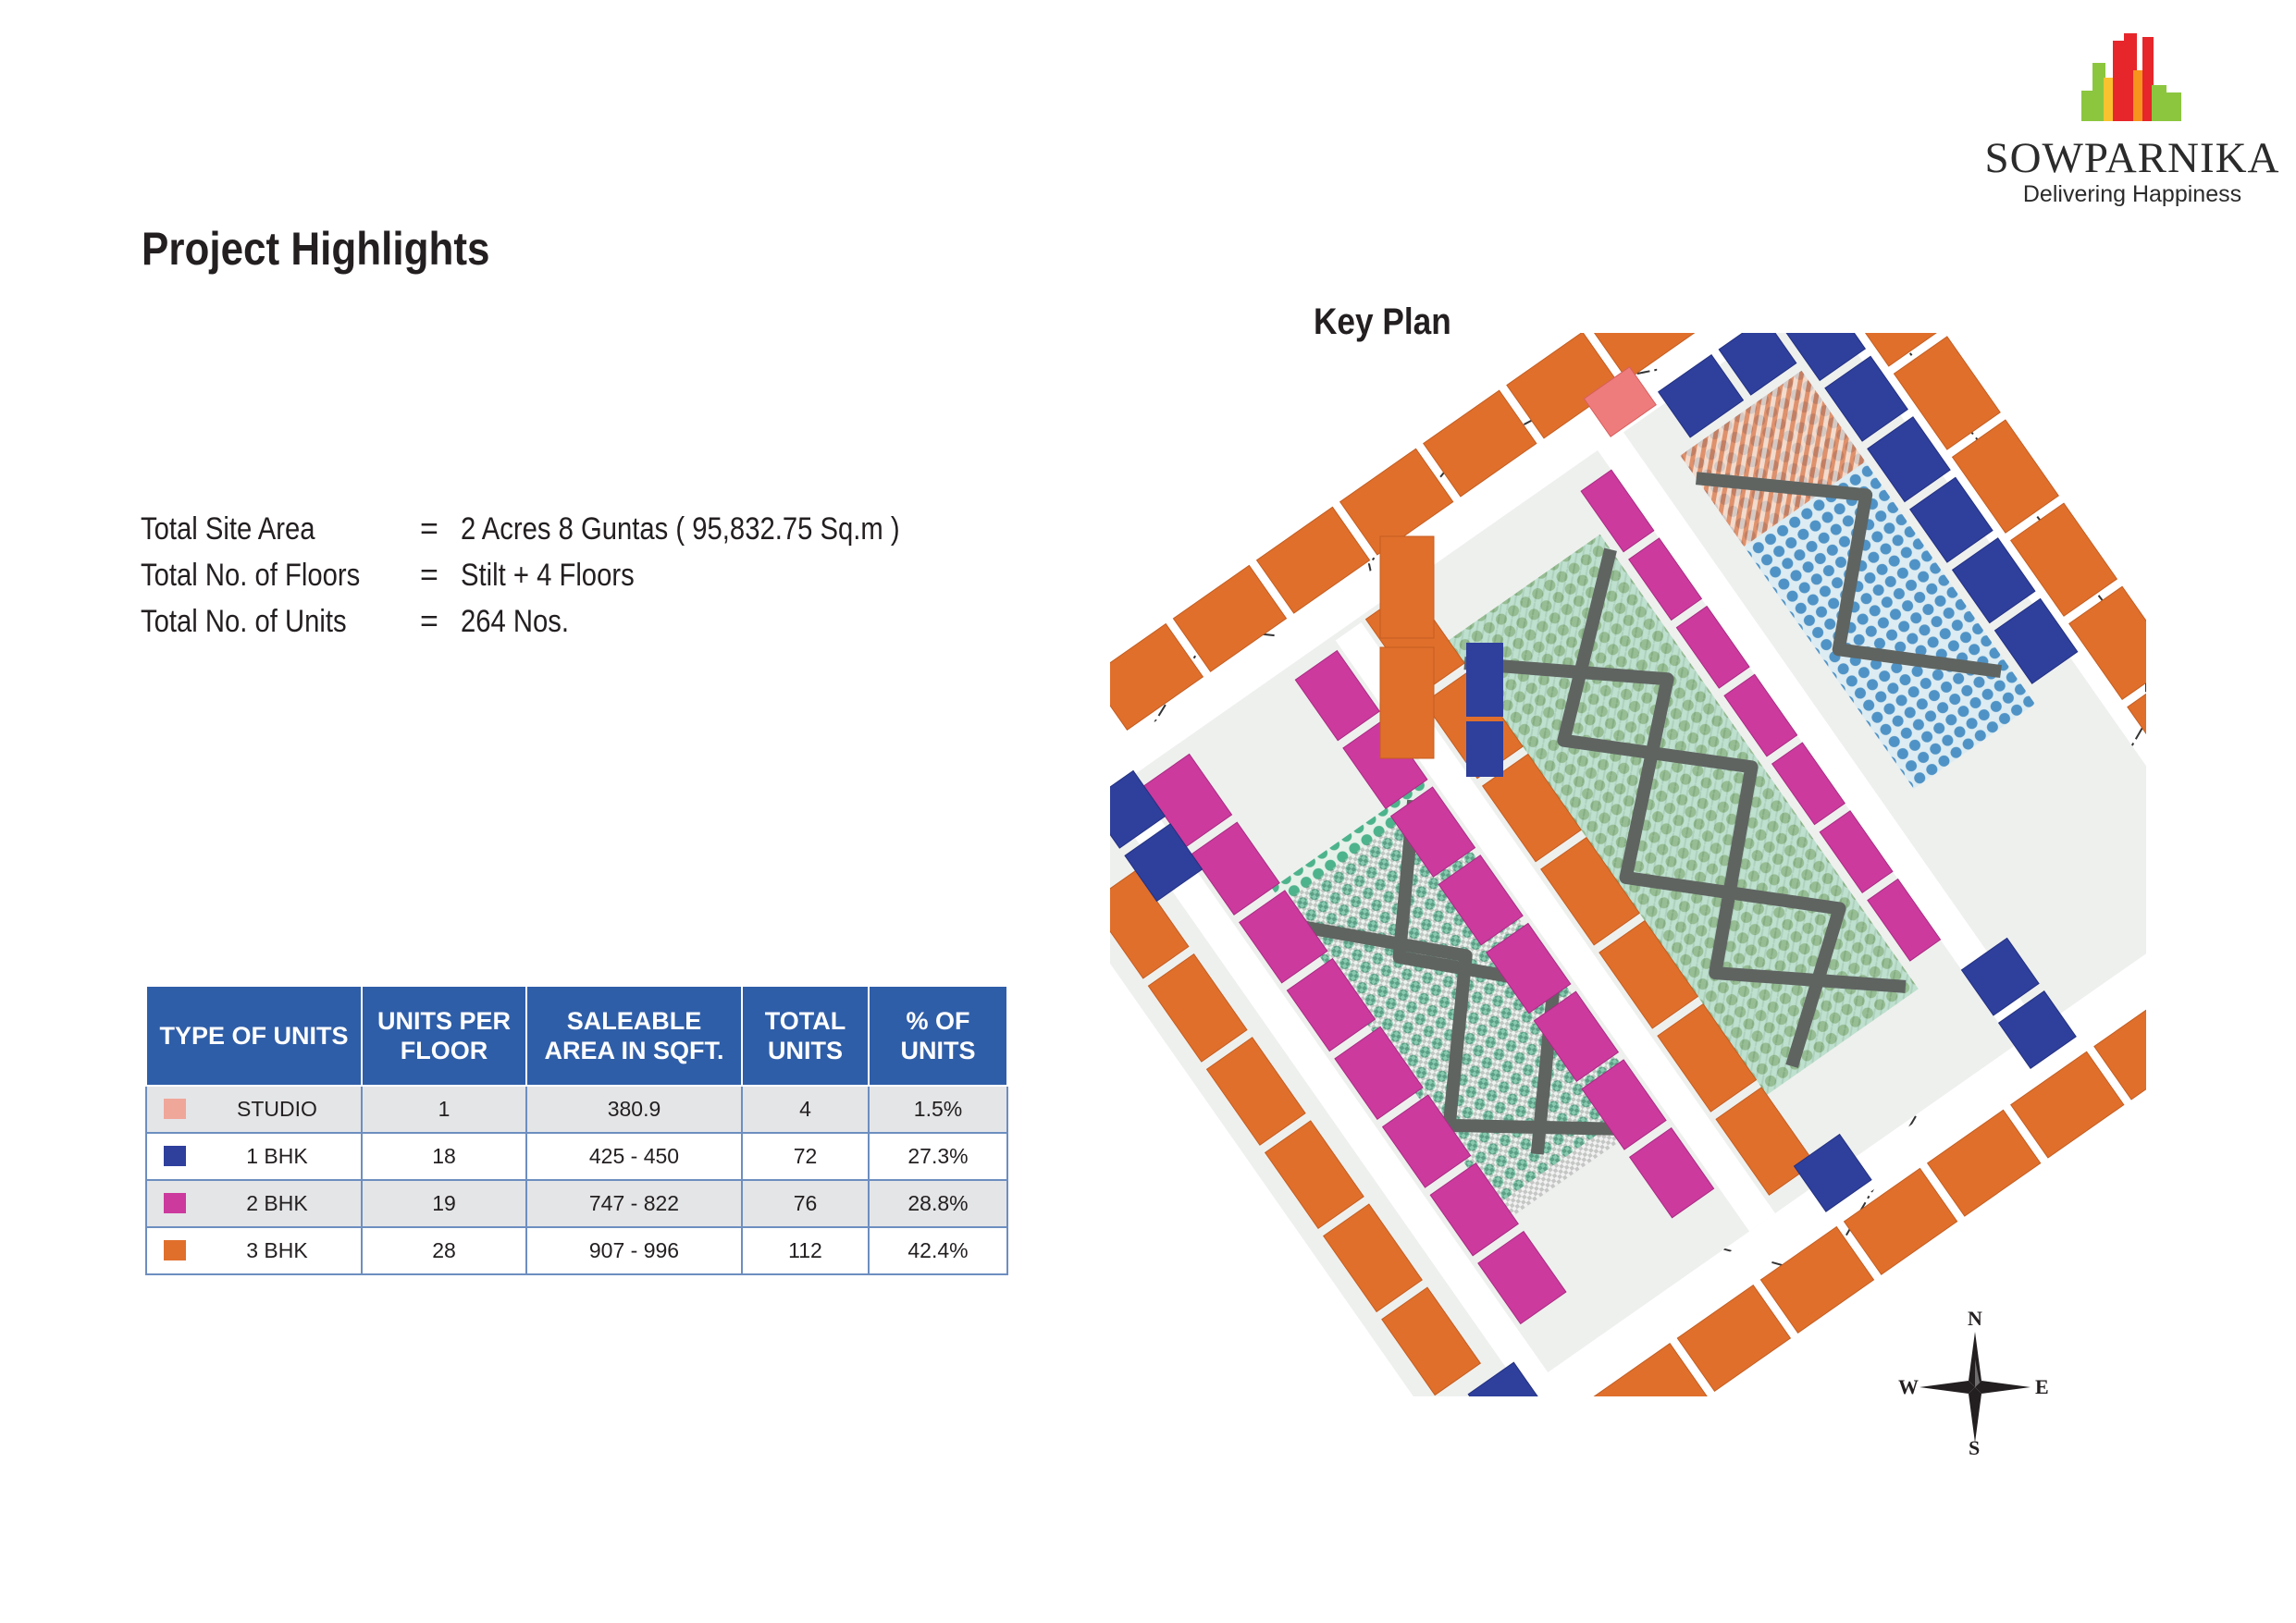  What do you see at coordinates (2131, 77) in the screenshot?
I see `logo-bars-icon` at bounding box center [2131, 77].